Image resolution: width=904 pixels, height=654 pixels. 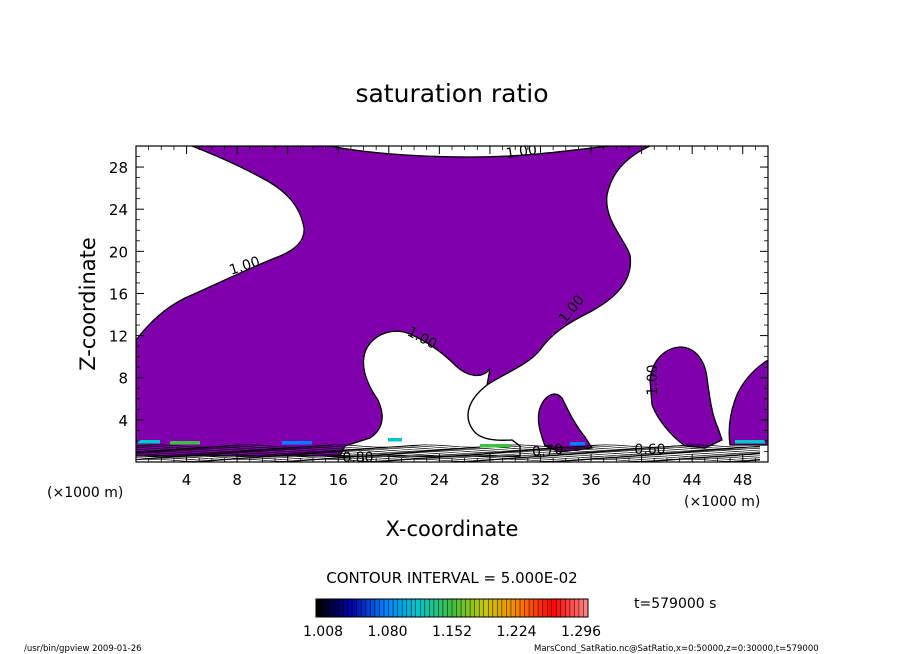 I want to click on contour-label: 0.60, so click(x=649, y=450).